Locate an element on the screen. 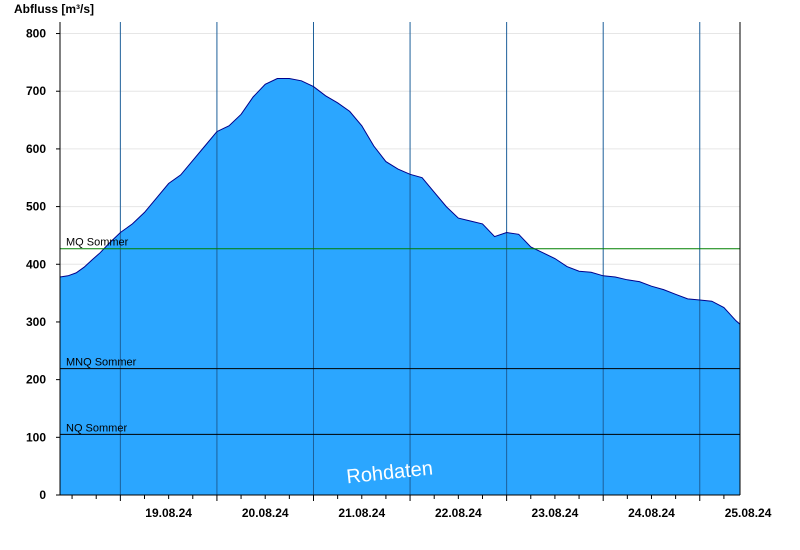 The width and height of the screenshot is (800, 550). x-tick-label: 23.08.24 is located at coordinates (555, 513).